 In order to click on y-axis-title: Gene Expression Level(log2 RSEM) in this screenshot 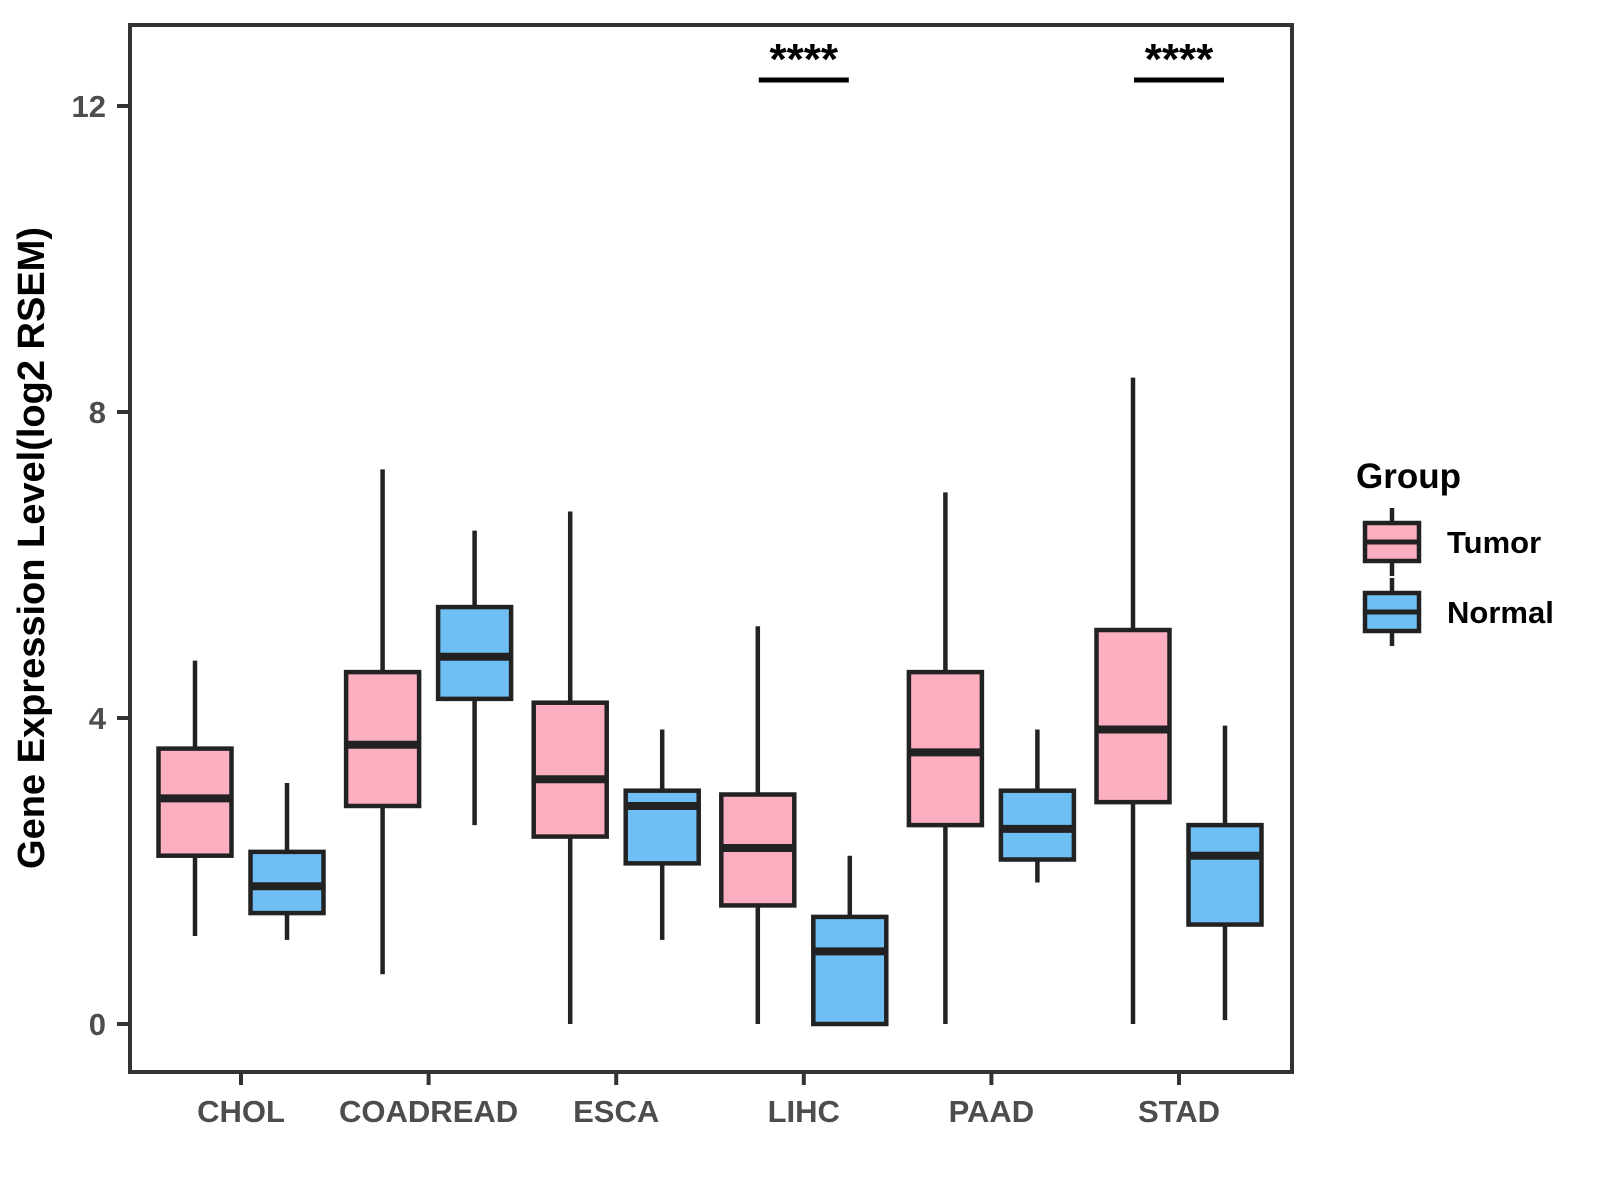, I will do `click(32, 548)`.